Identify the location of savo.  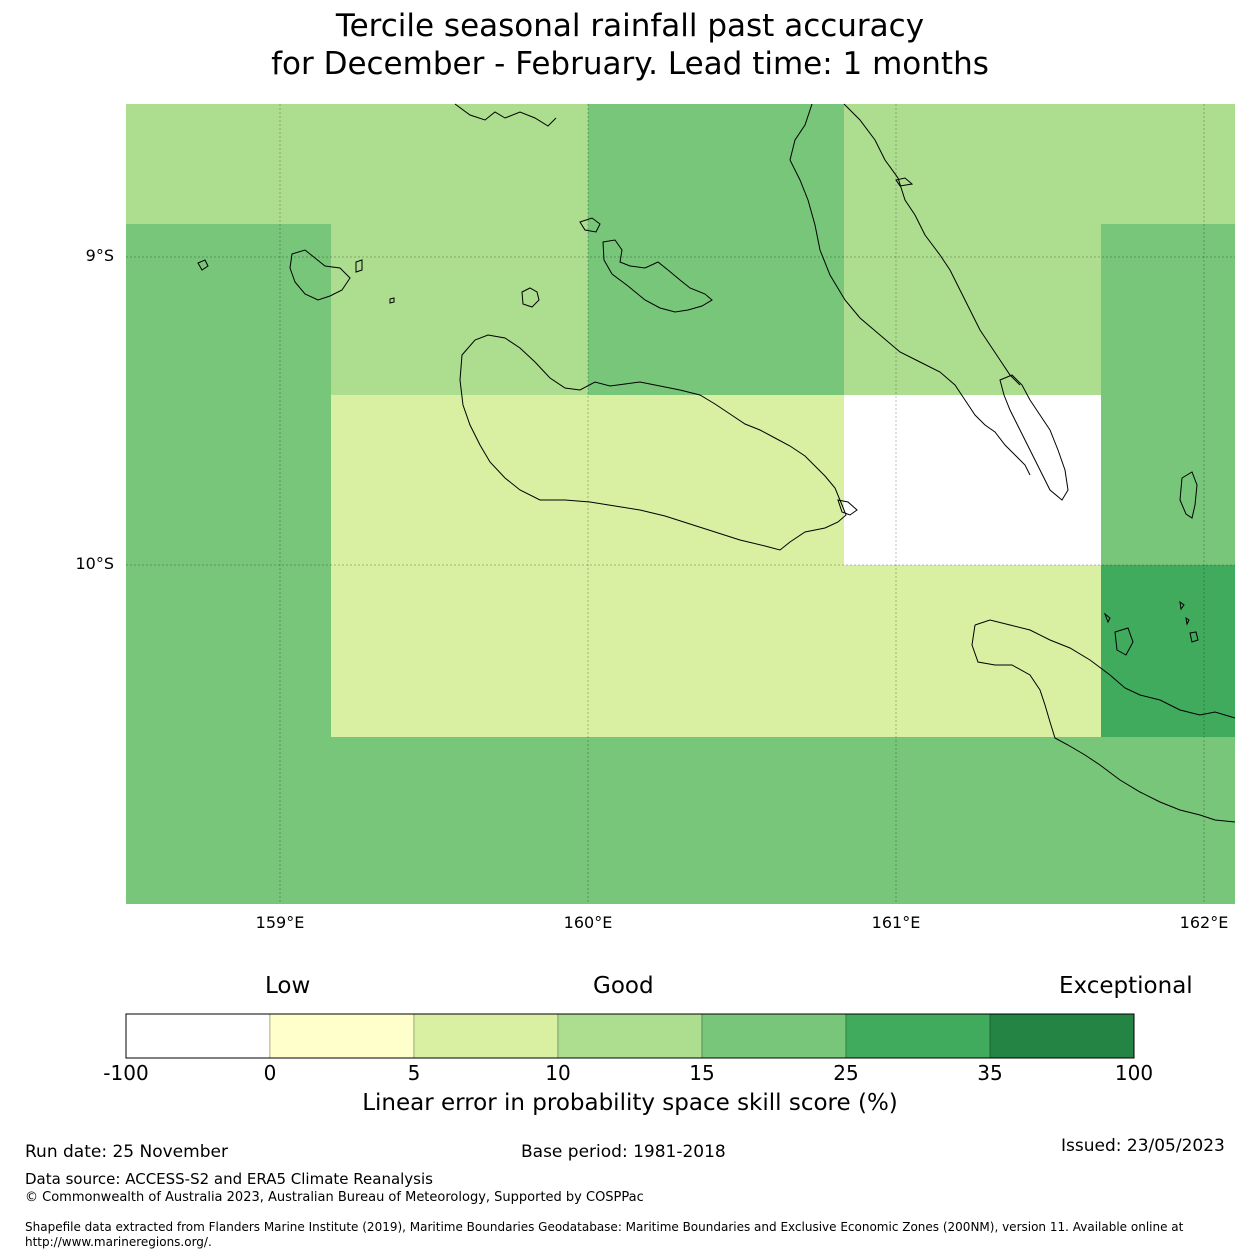
(847, 507).